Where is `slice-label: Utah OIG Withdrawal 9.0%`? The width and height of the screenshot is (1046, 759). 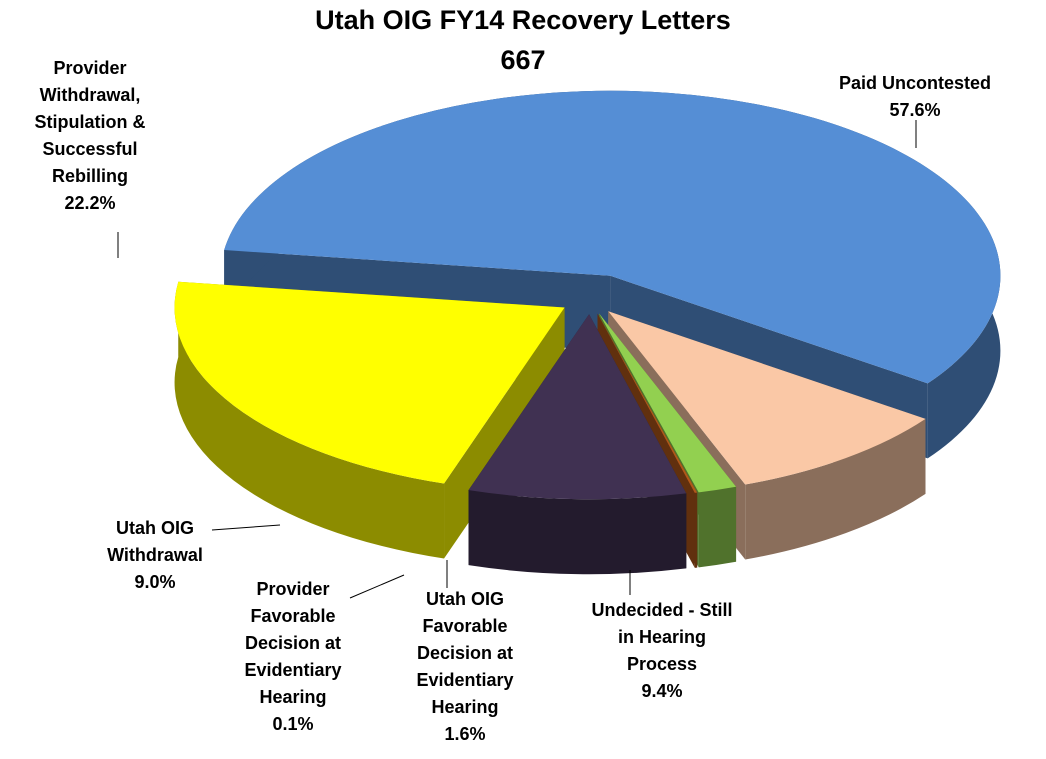 slice-label: Utah OIG Withdrawal 9.0% is located at coordinates (155, 555).